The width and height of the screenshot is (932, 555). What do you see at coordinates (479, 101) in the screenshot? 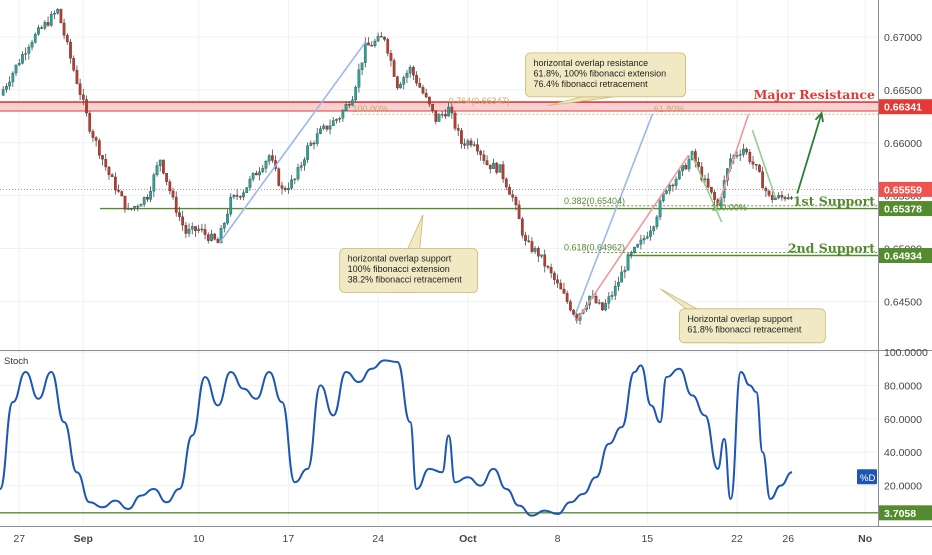
I see `fib-marker-0: 0.764(0.66347)` at bounding box center [479, 101].